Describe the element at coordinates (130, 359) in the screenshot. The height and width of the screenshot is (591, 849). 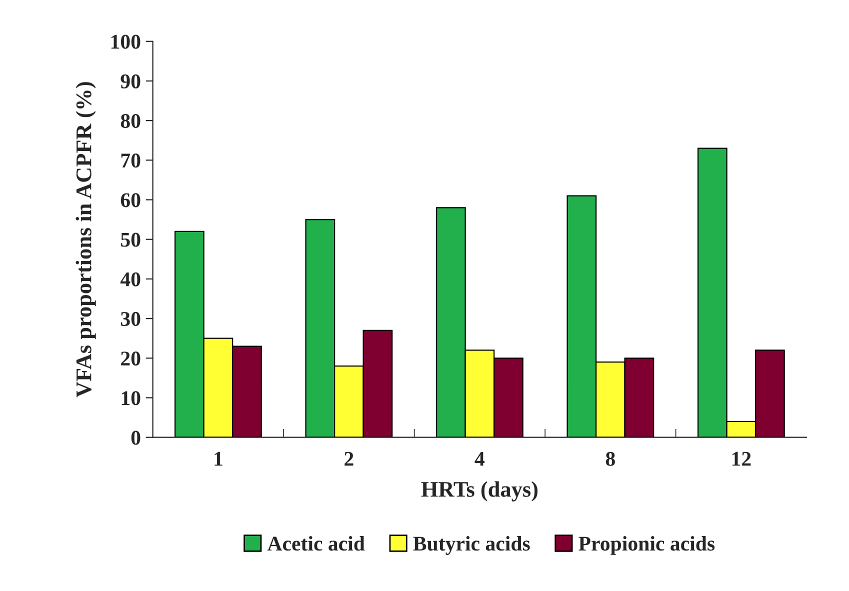
I see `y-tick-label: 20` at that location.